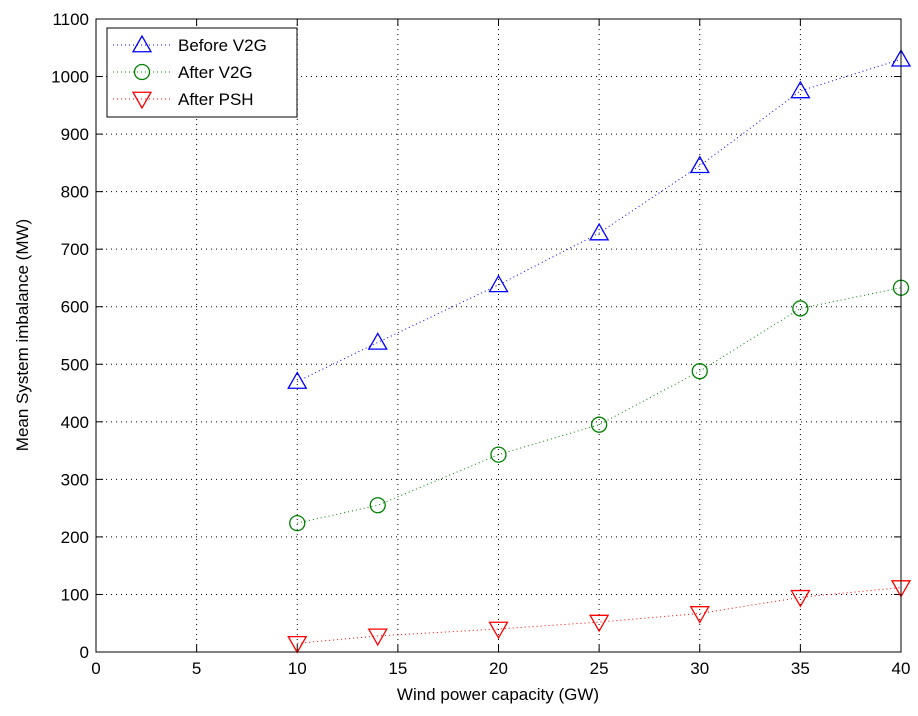  What do you see at coordinates (70, 77) in the screenshot?
I see `y-tick-label: 1000` at bounding box center [70, 77].